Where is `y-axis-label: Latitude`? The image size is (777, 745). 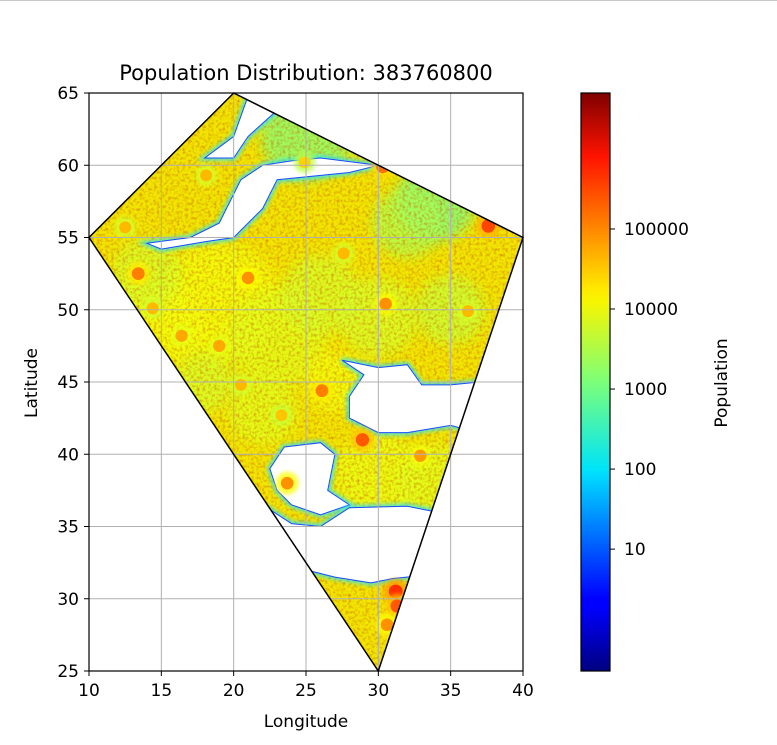
y-axis-label: Latitude is located at coordinates (32, 383).